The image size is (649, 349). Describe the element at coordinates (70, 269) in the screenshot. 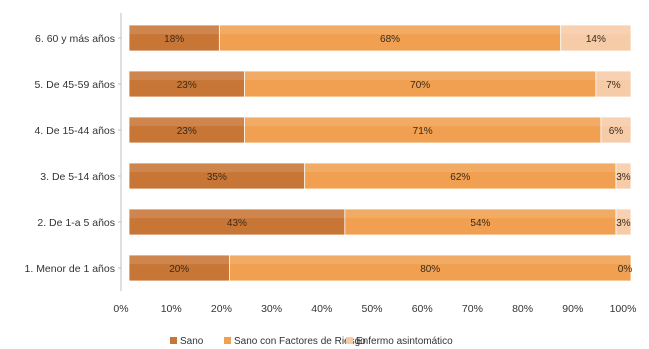

I see `category-label: 1. Menor de 1 años` at that location.